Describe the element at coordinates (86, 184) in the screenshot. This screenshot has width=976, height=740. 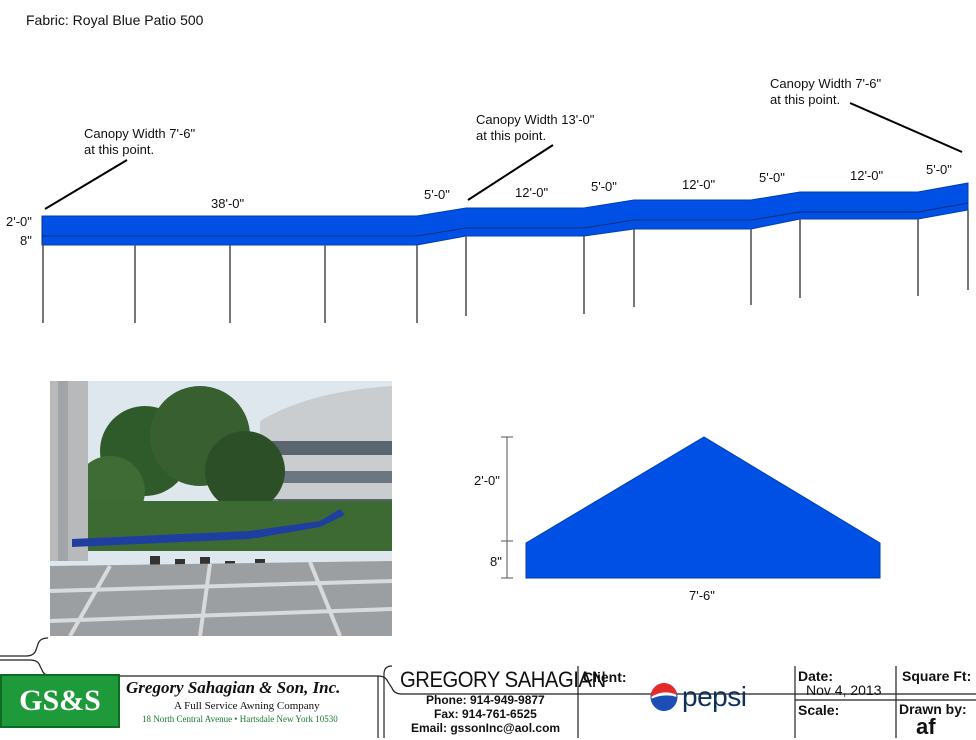
I see `note-leader-left` at that location.